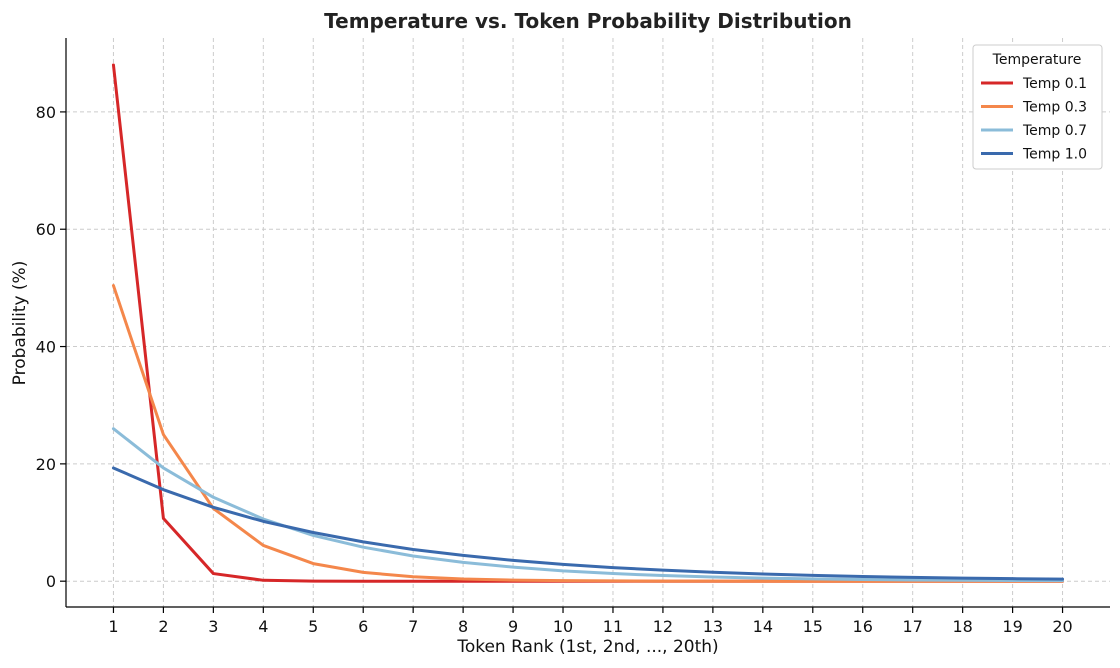  I want to click on legend-box, so click(1037, 107).